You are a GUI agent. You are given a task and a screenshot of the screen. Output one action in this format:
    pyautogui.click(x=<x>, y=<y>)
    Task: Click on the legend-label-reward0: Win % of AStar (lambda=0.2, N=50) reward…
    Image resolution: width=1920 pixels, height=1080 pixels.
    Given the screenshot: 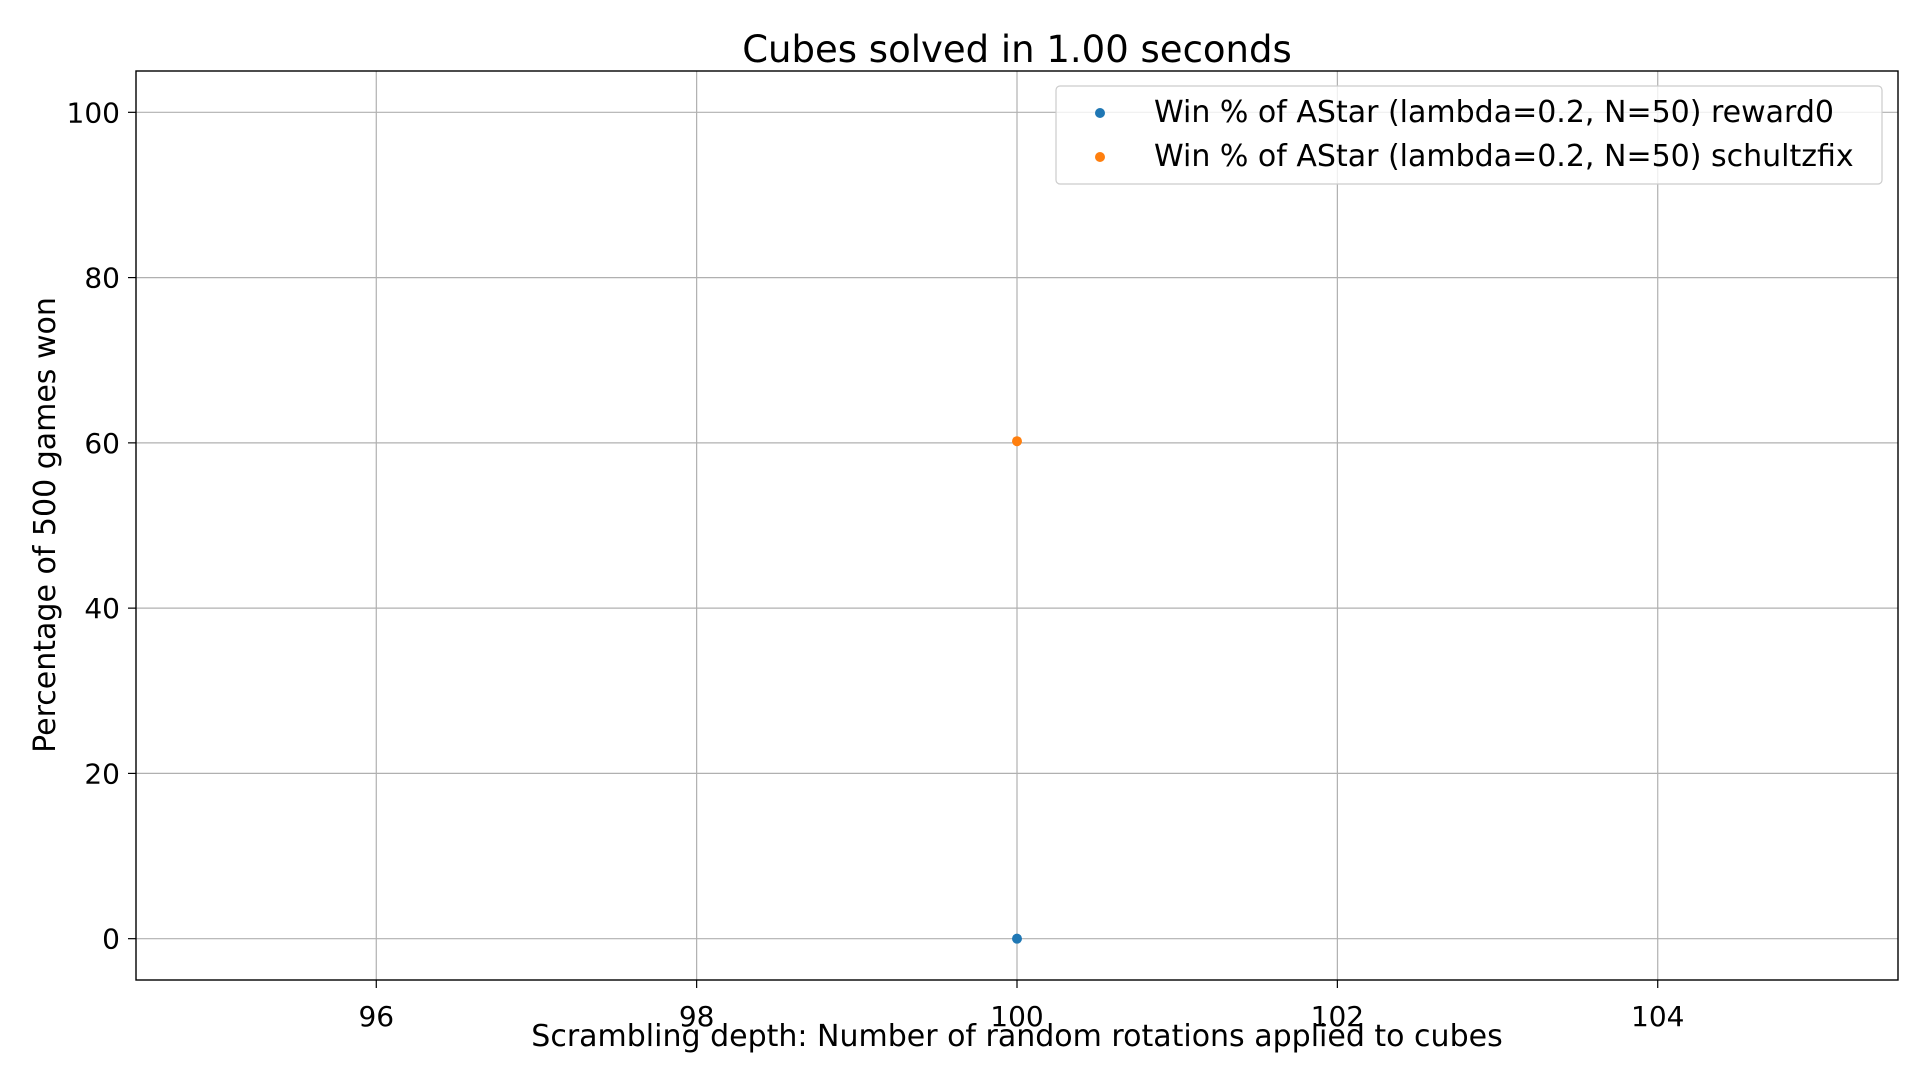 What is the action you would take?
    pyautogui.click(x=1494, y=112)
    